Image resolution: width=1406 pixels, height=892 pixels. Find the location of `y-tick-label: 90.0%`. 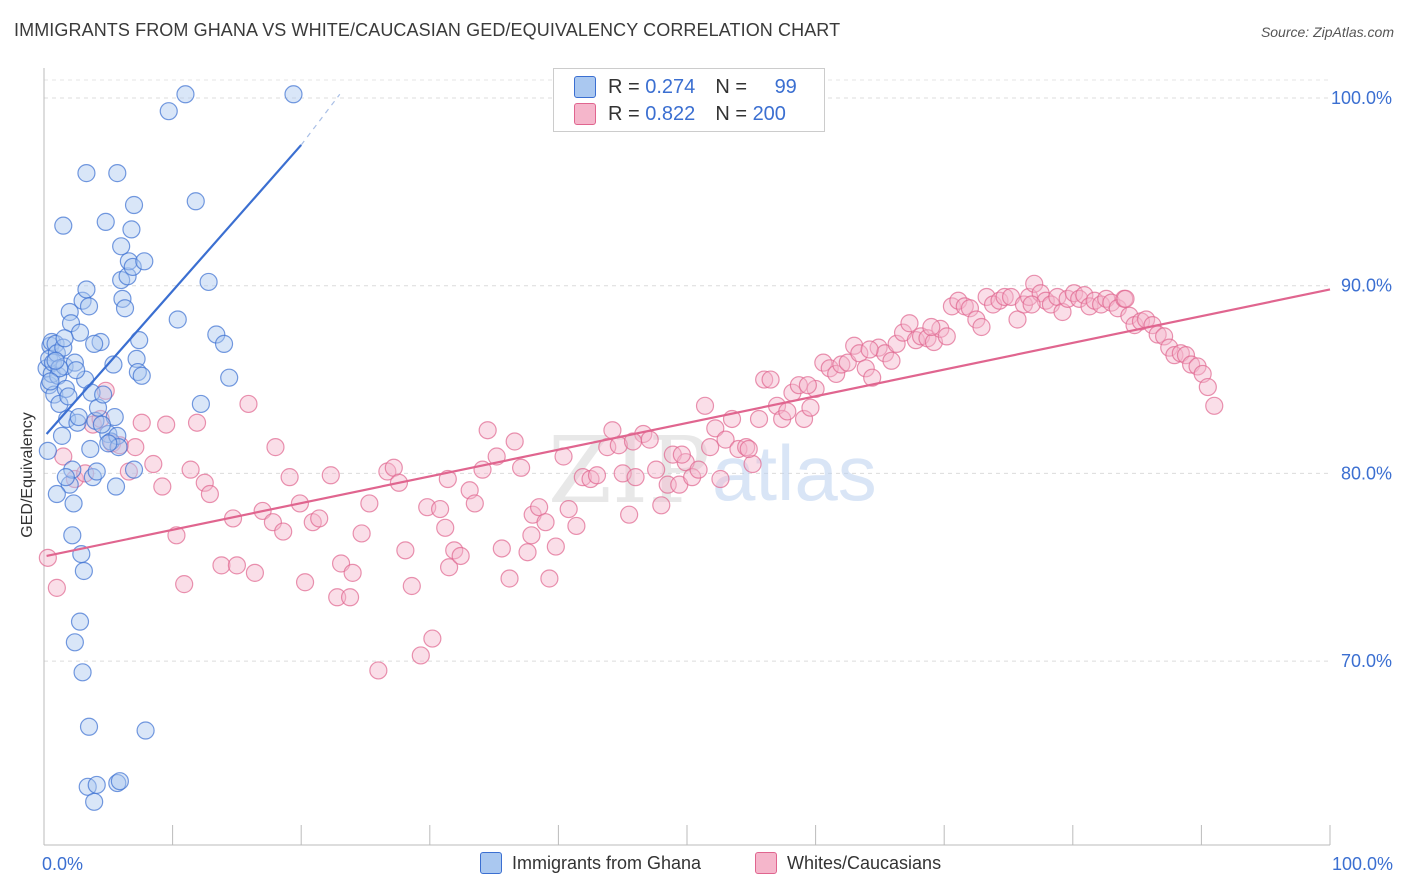

y-tick-label: 90.0% is located at coordinates (1366, 286).